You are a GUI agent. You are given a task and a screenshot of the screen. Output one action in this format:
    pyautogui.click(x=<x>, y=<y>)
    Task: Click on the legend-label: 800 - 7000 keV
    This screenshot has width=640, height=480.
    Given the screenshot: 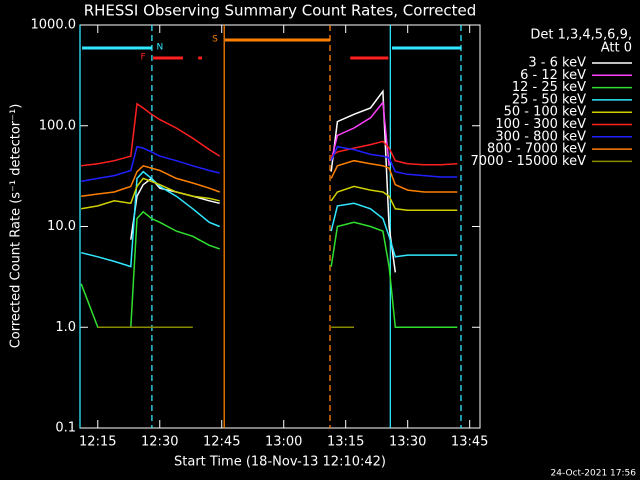 What is the action you would take?
    pyautogui.click(x=536, y=149)
    